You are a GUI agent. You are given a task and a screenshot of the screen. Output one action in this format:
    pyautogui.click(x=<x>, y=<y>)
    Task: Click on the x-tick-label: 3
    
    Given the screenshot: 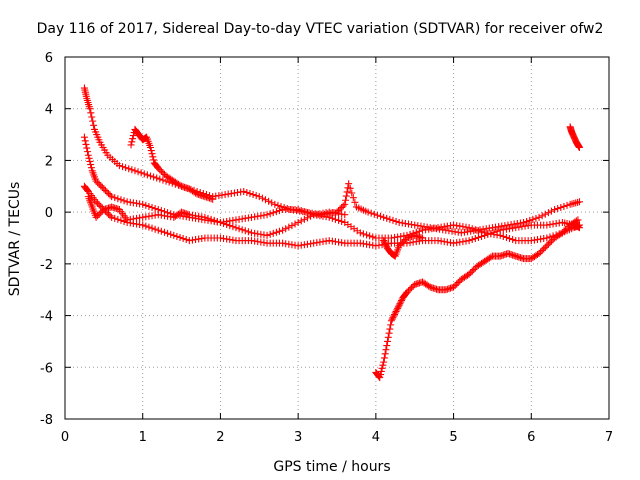 What is the action you would take?
    pyautogui.click(x=298, y=437)
    